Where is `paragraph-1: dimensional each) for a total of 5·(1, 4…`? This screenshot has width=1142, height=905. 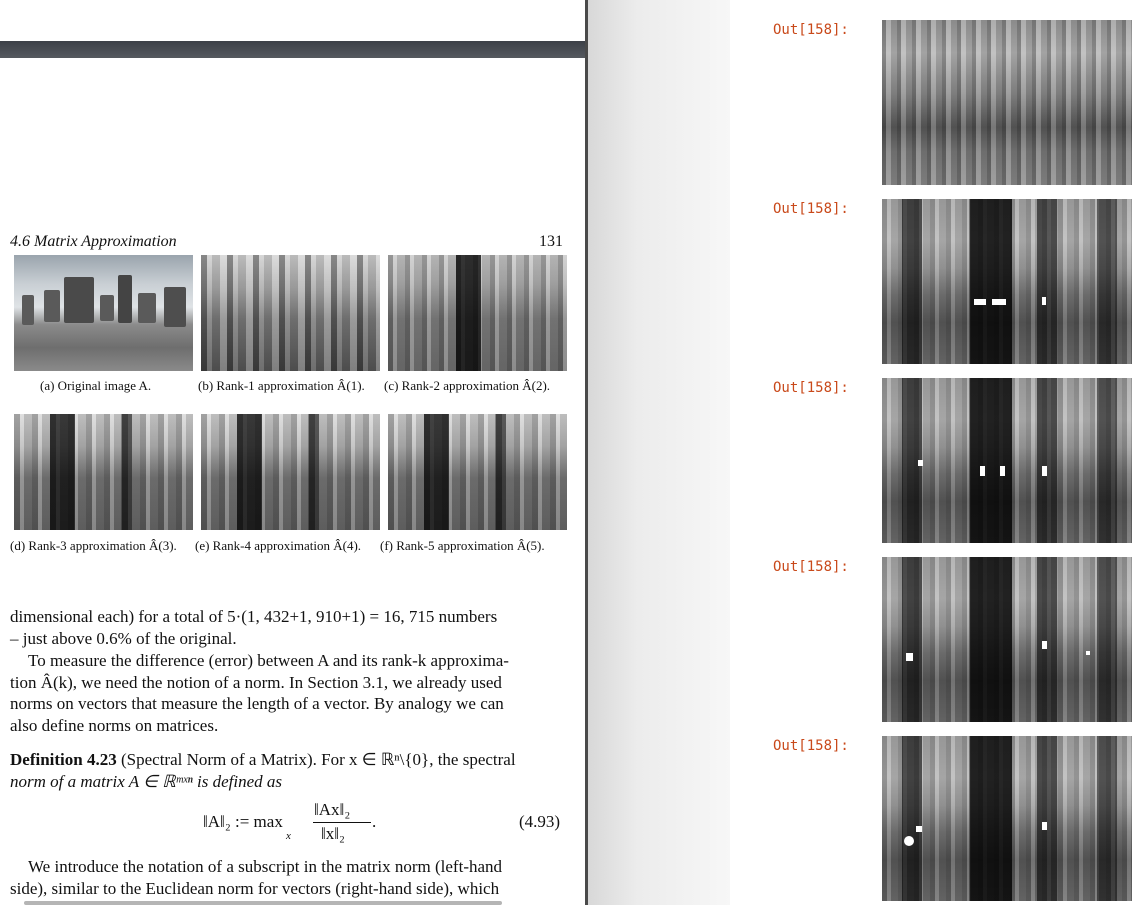
paragraph-1: dimensional each) for a total of 5·(1, 4… is located at coordinates (289, 627).